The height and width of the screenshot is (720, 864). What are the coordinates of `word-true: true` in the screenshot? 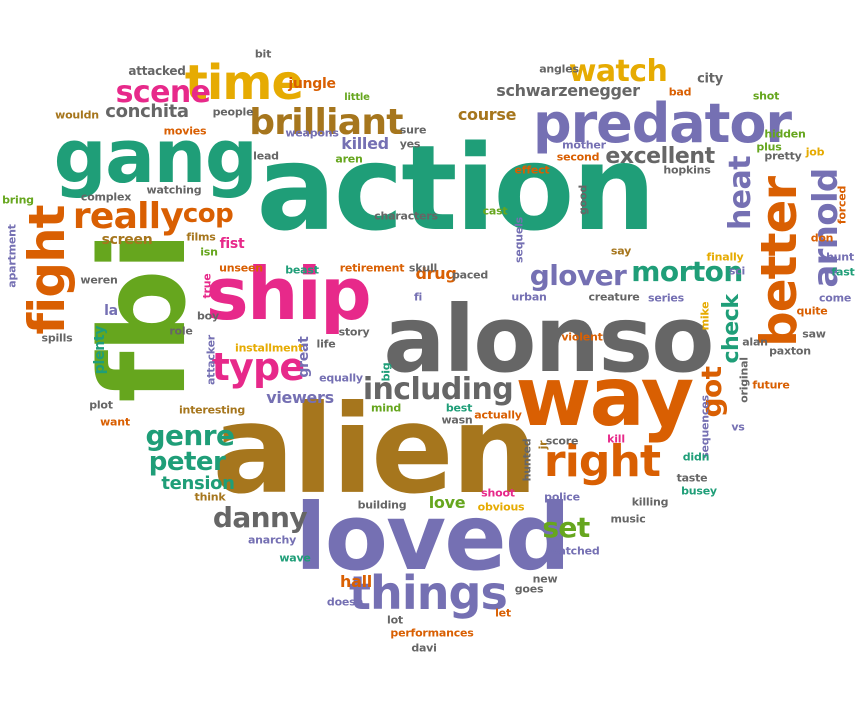 It's located at (207, 286).